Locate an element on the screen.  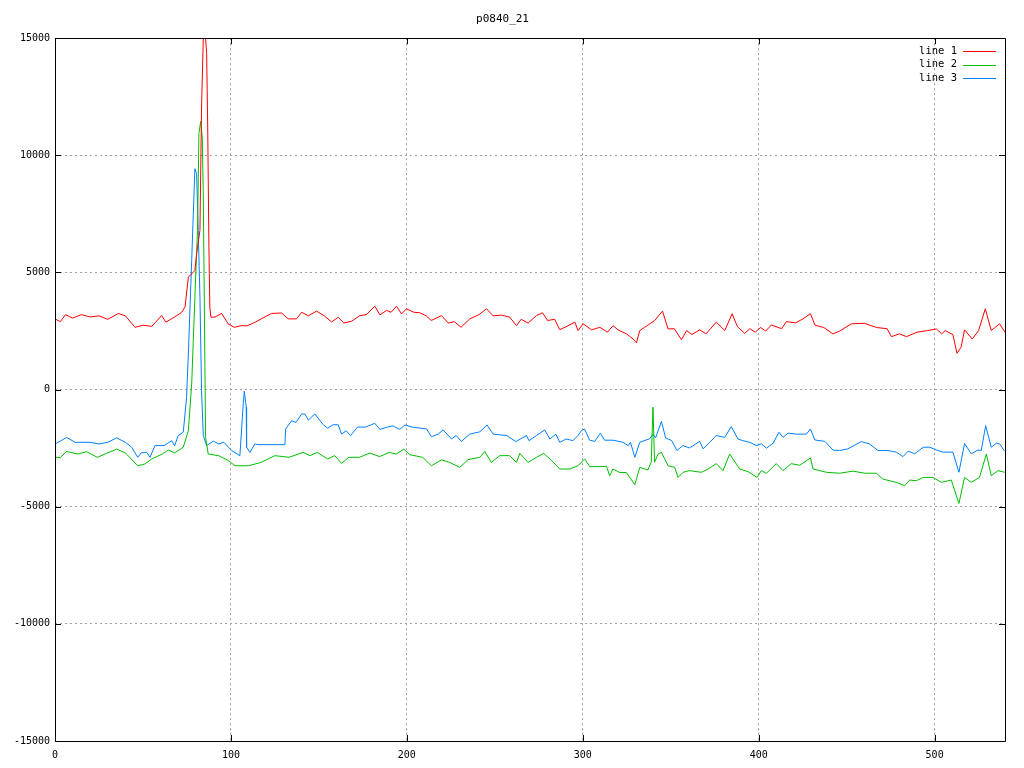
x-tick-label: 0 is located at coordinates (55, 754).